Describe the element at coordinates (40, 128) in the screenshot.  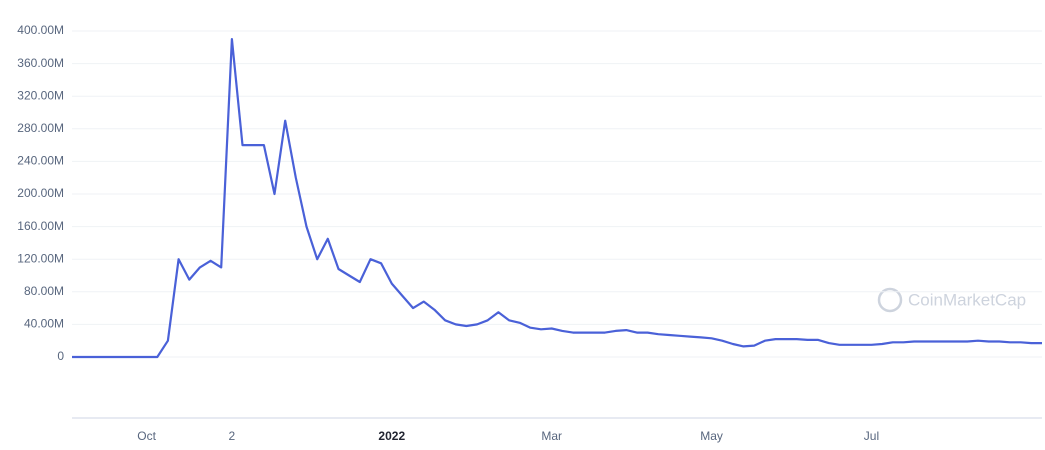
I see `y-tick-label: 280.00M` at that location.